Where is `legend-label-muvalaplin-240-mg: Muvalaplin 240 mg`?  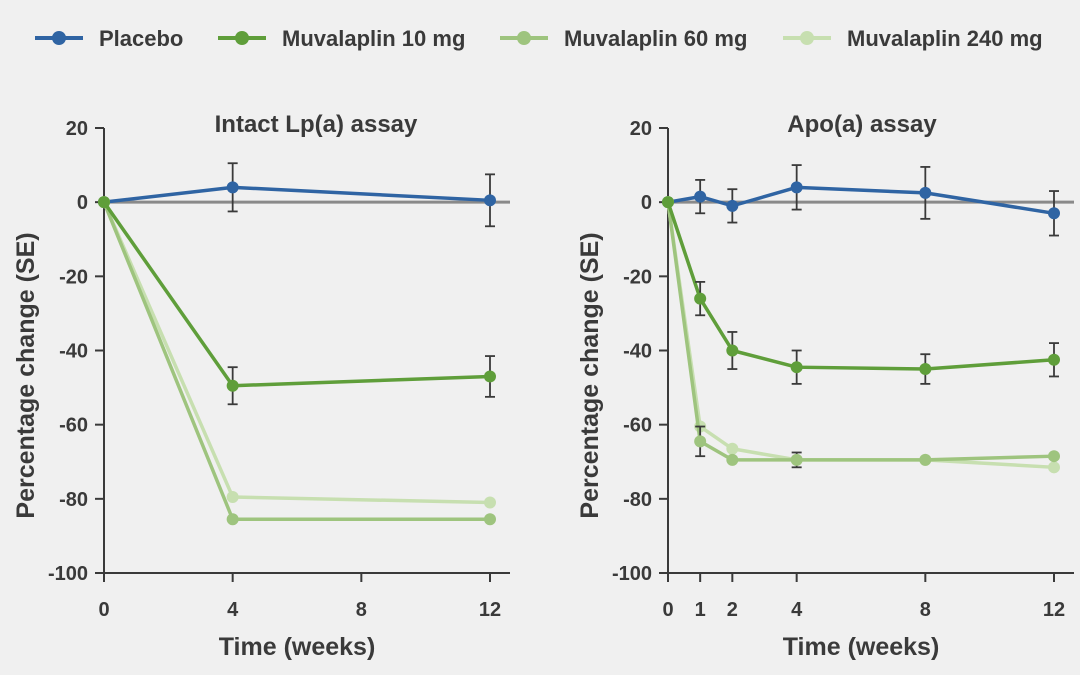
legend-label-muvalaplin-240-mg: Muvalaplin 240 mg is located at coordinates (945, 38).